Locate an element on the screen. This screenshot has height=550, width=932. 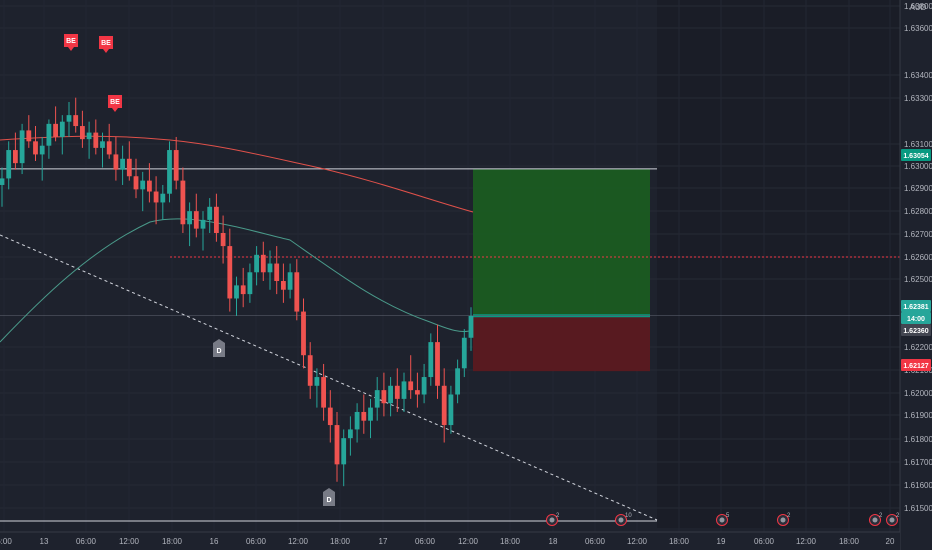
y-tick-label: 1.61500 is located at coordinates (918, 508).